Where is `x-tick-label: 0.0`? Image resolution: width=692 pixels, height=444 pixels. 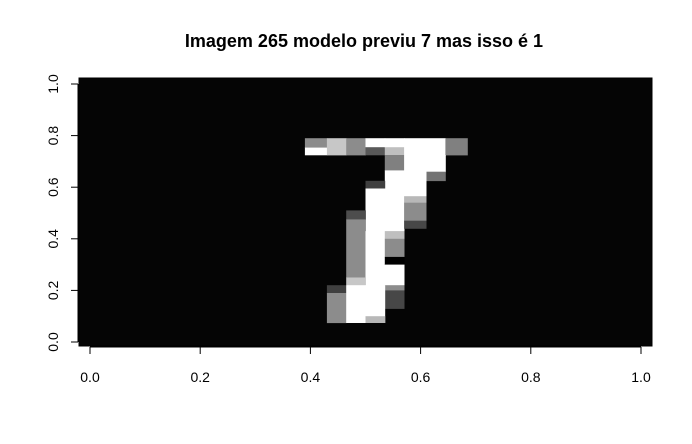 x-tick-label: 0.0 is located at coordinates (90, 377).